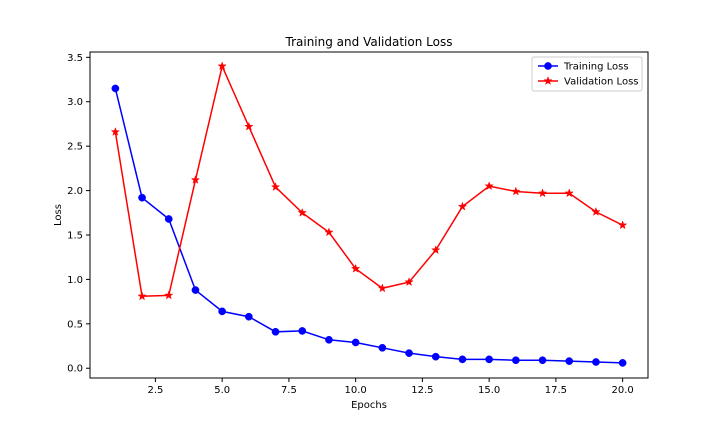 The image size is (720, 432). I want to click on legend-item: Training Loss, so click(583, 67).